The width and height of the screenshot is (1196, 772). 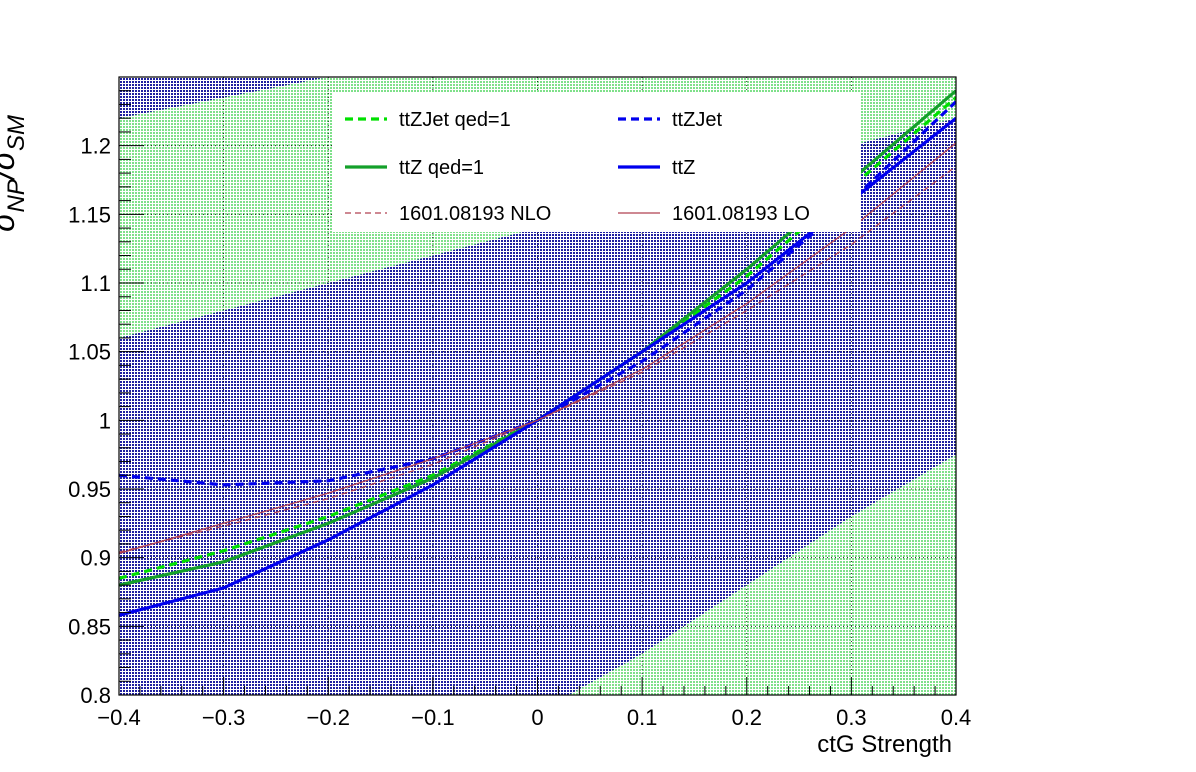 I want to click on y-tick-label: 1.05, so click(x=89, y=352).